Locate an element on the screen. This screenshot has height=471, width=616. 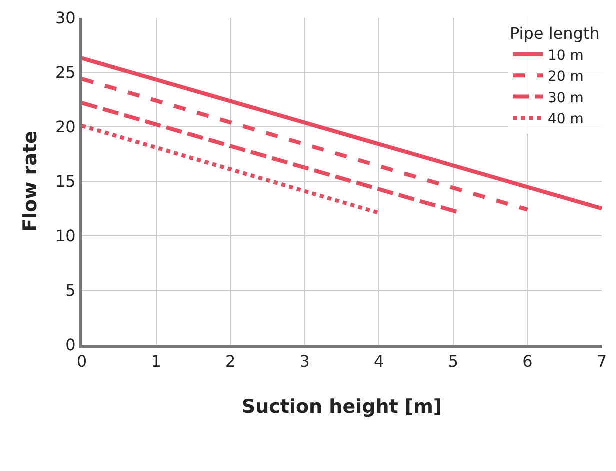
x-axis-title: Suction height [m] is located at coordinates (342, 407).